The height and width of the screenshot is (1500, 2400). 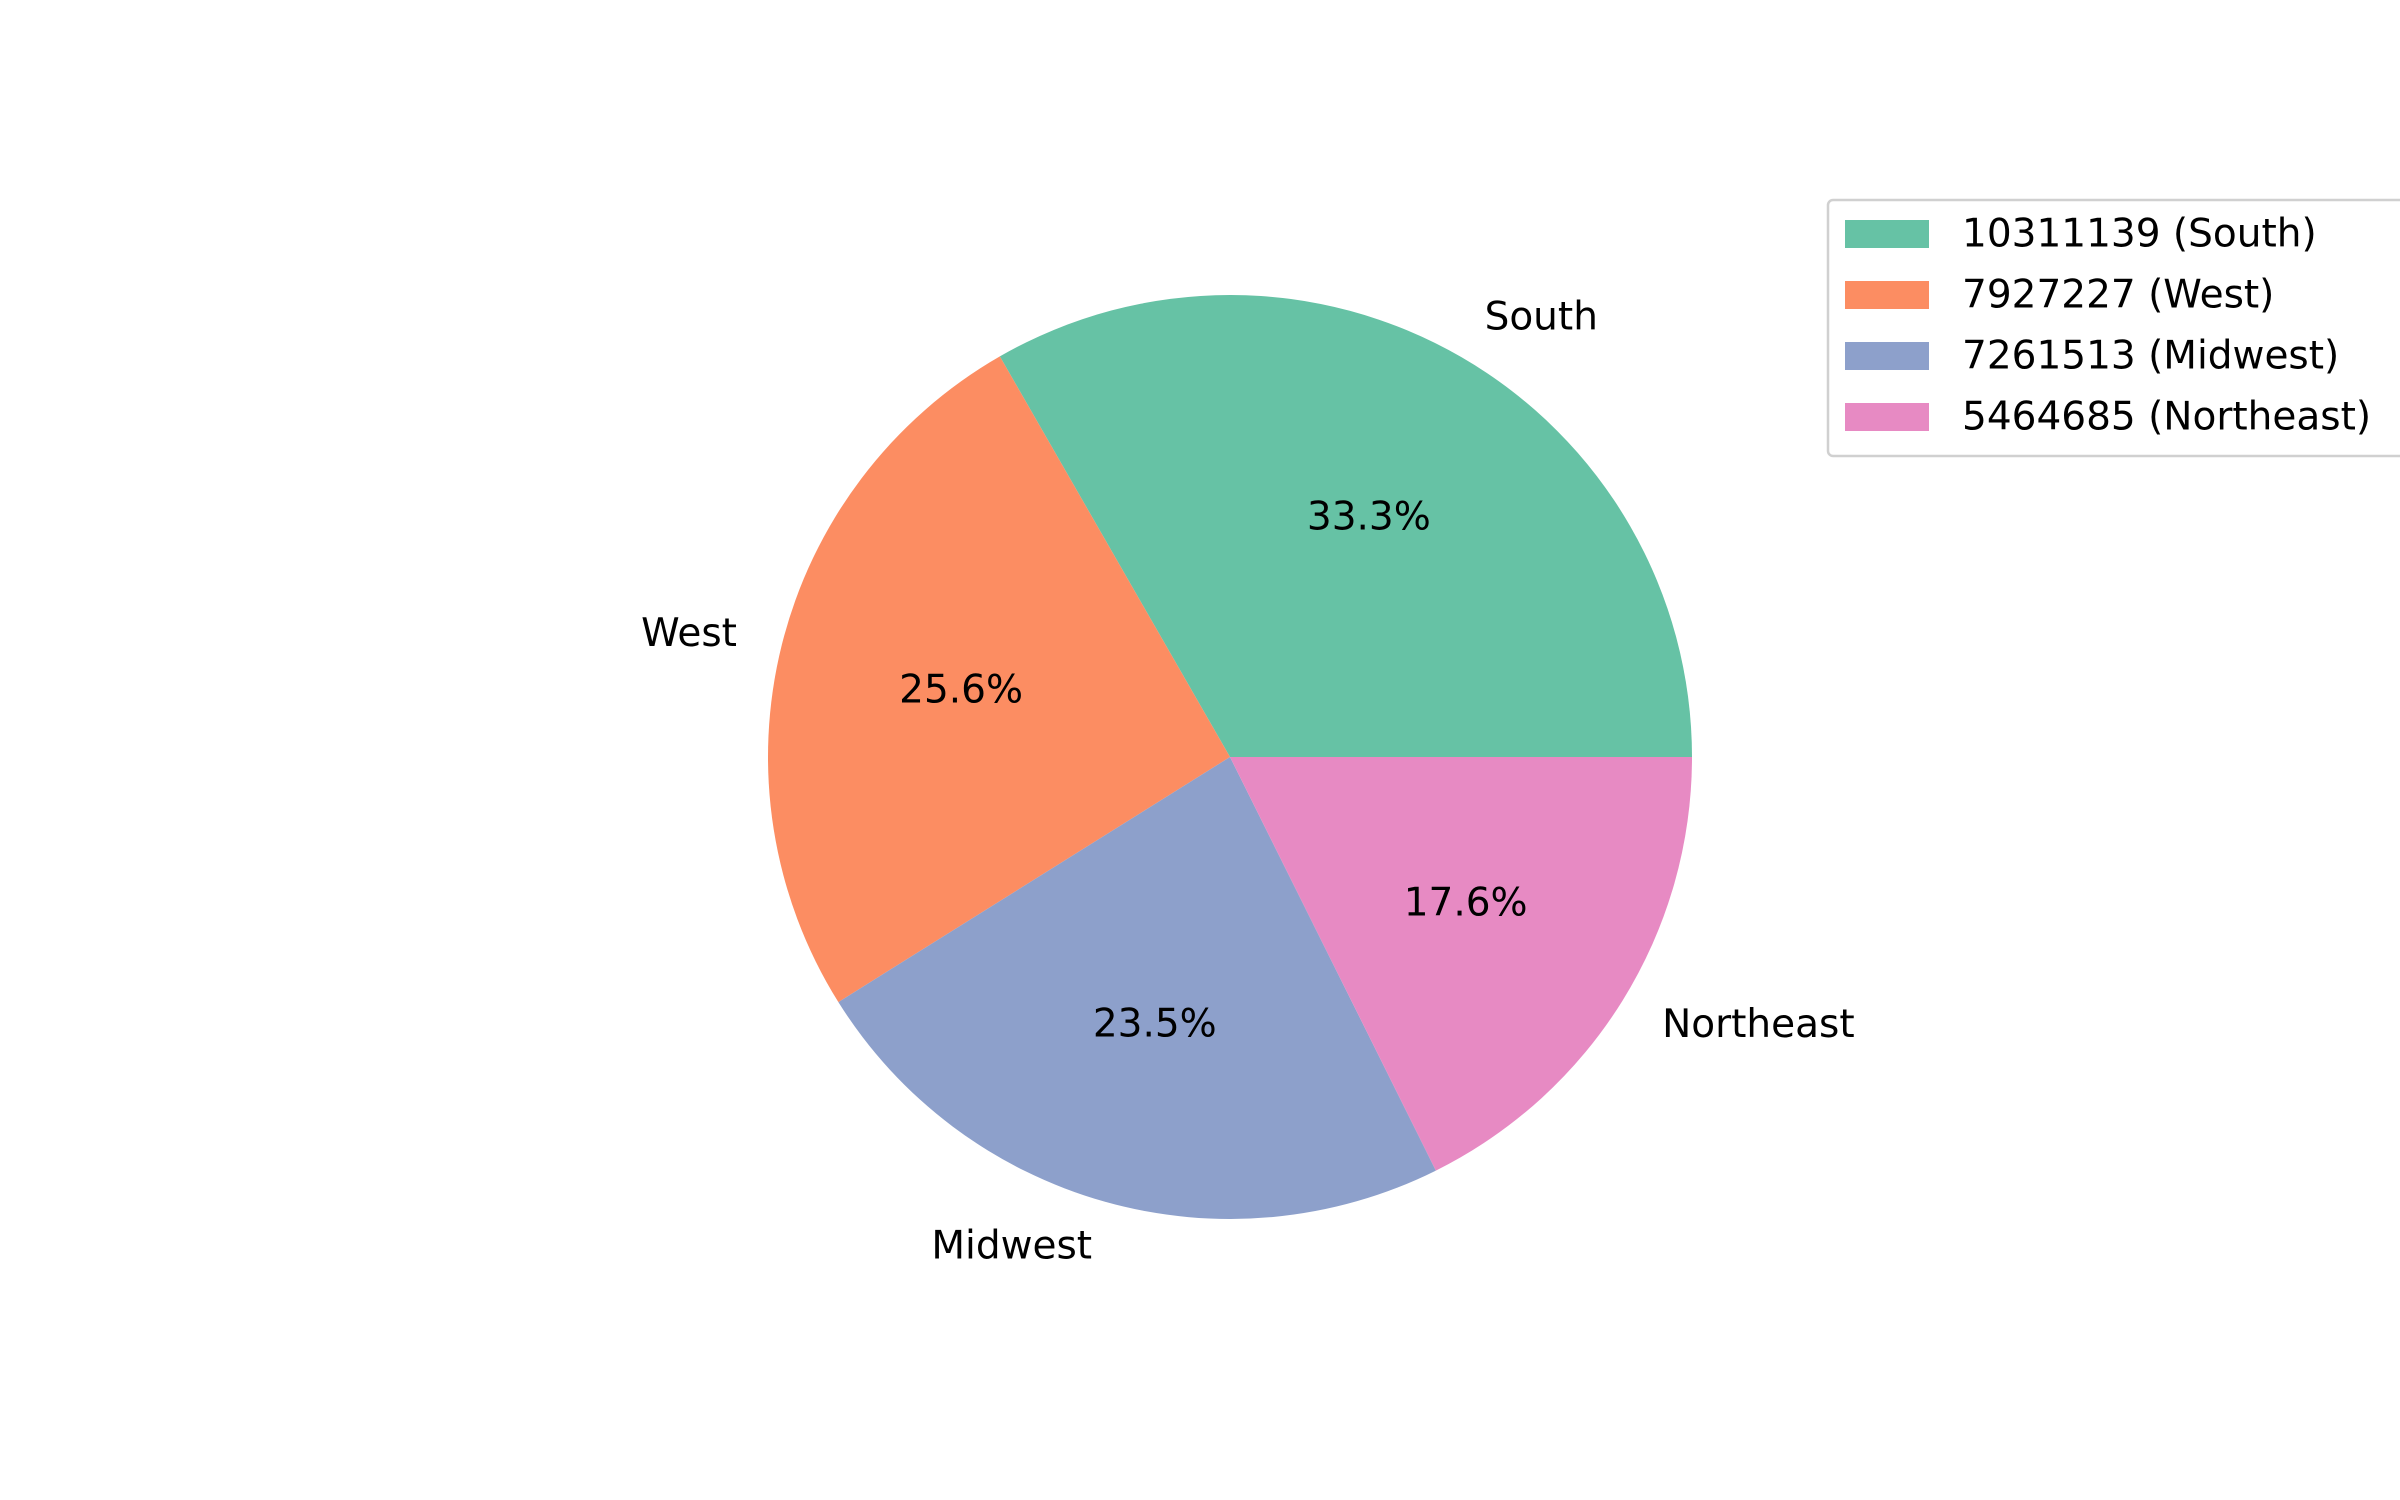 What do you see at coordinates (1369, 517) in the screenshot?
I see `percent-label-south: 33.3%` at bounding box center [1369, 517].